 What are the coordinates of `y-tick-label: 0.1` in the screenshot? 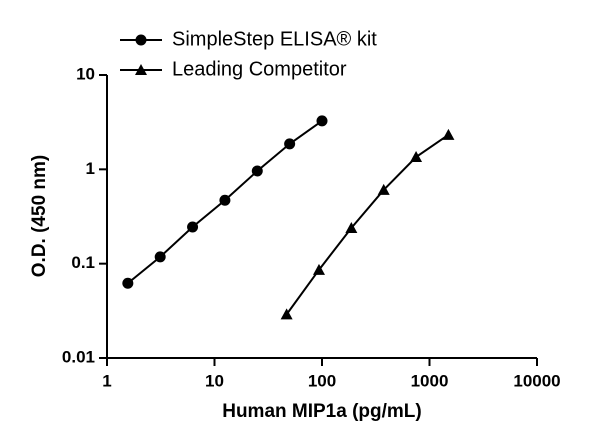 It's located at (83, 262).